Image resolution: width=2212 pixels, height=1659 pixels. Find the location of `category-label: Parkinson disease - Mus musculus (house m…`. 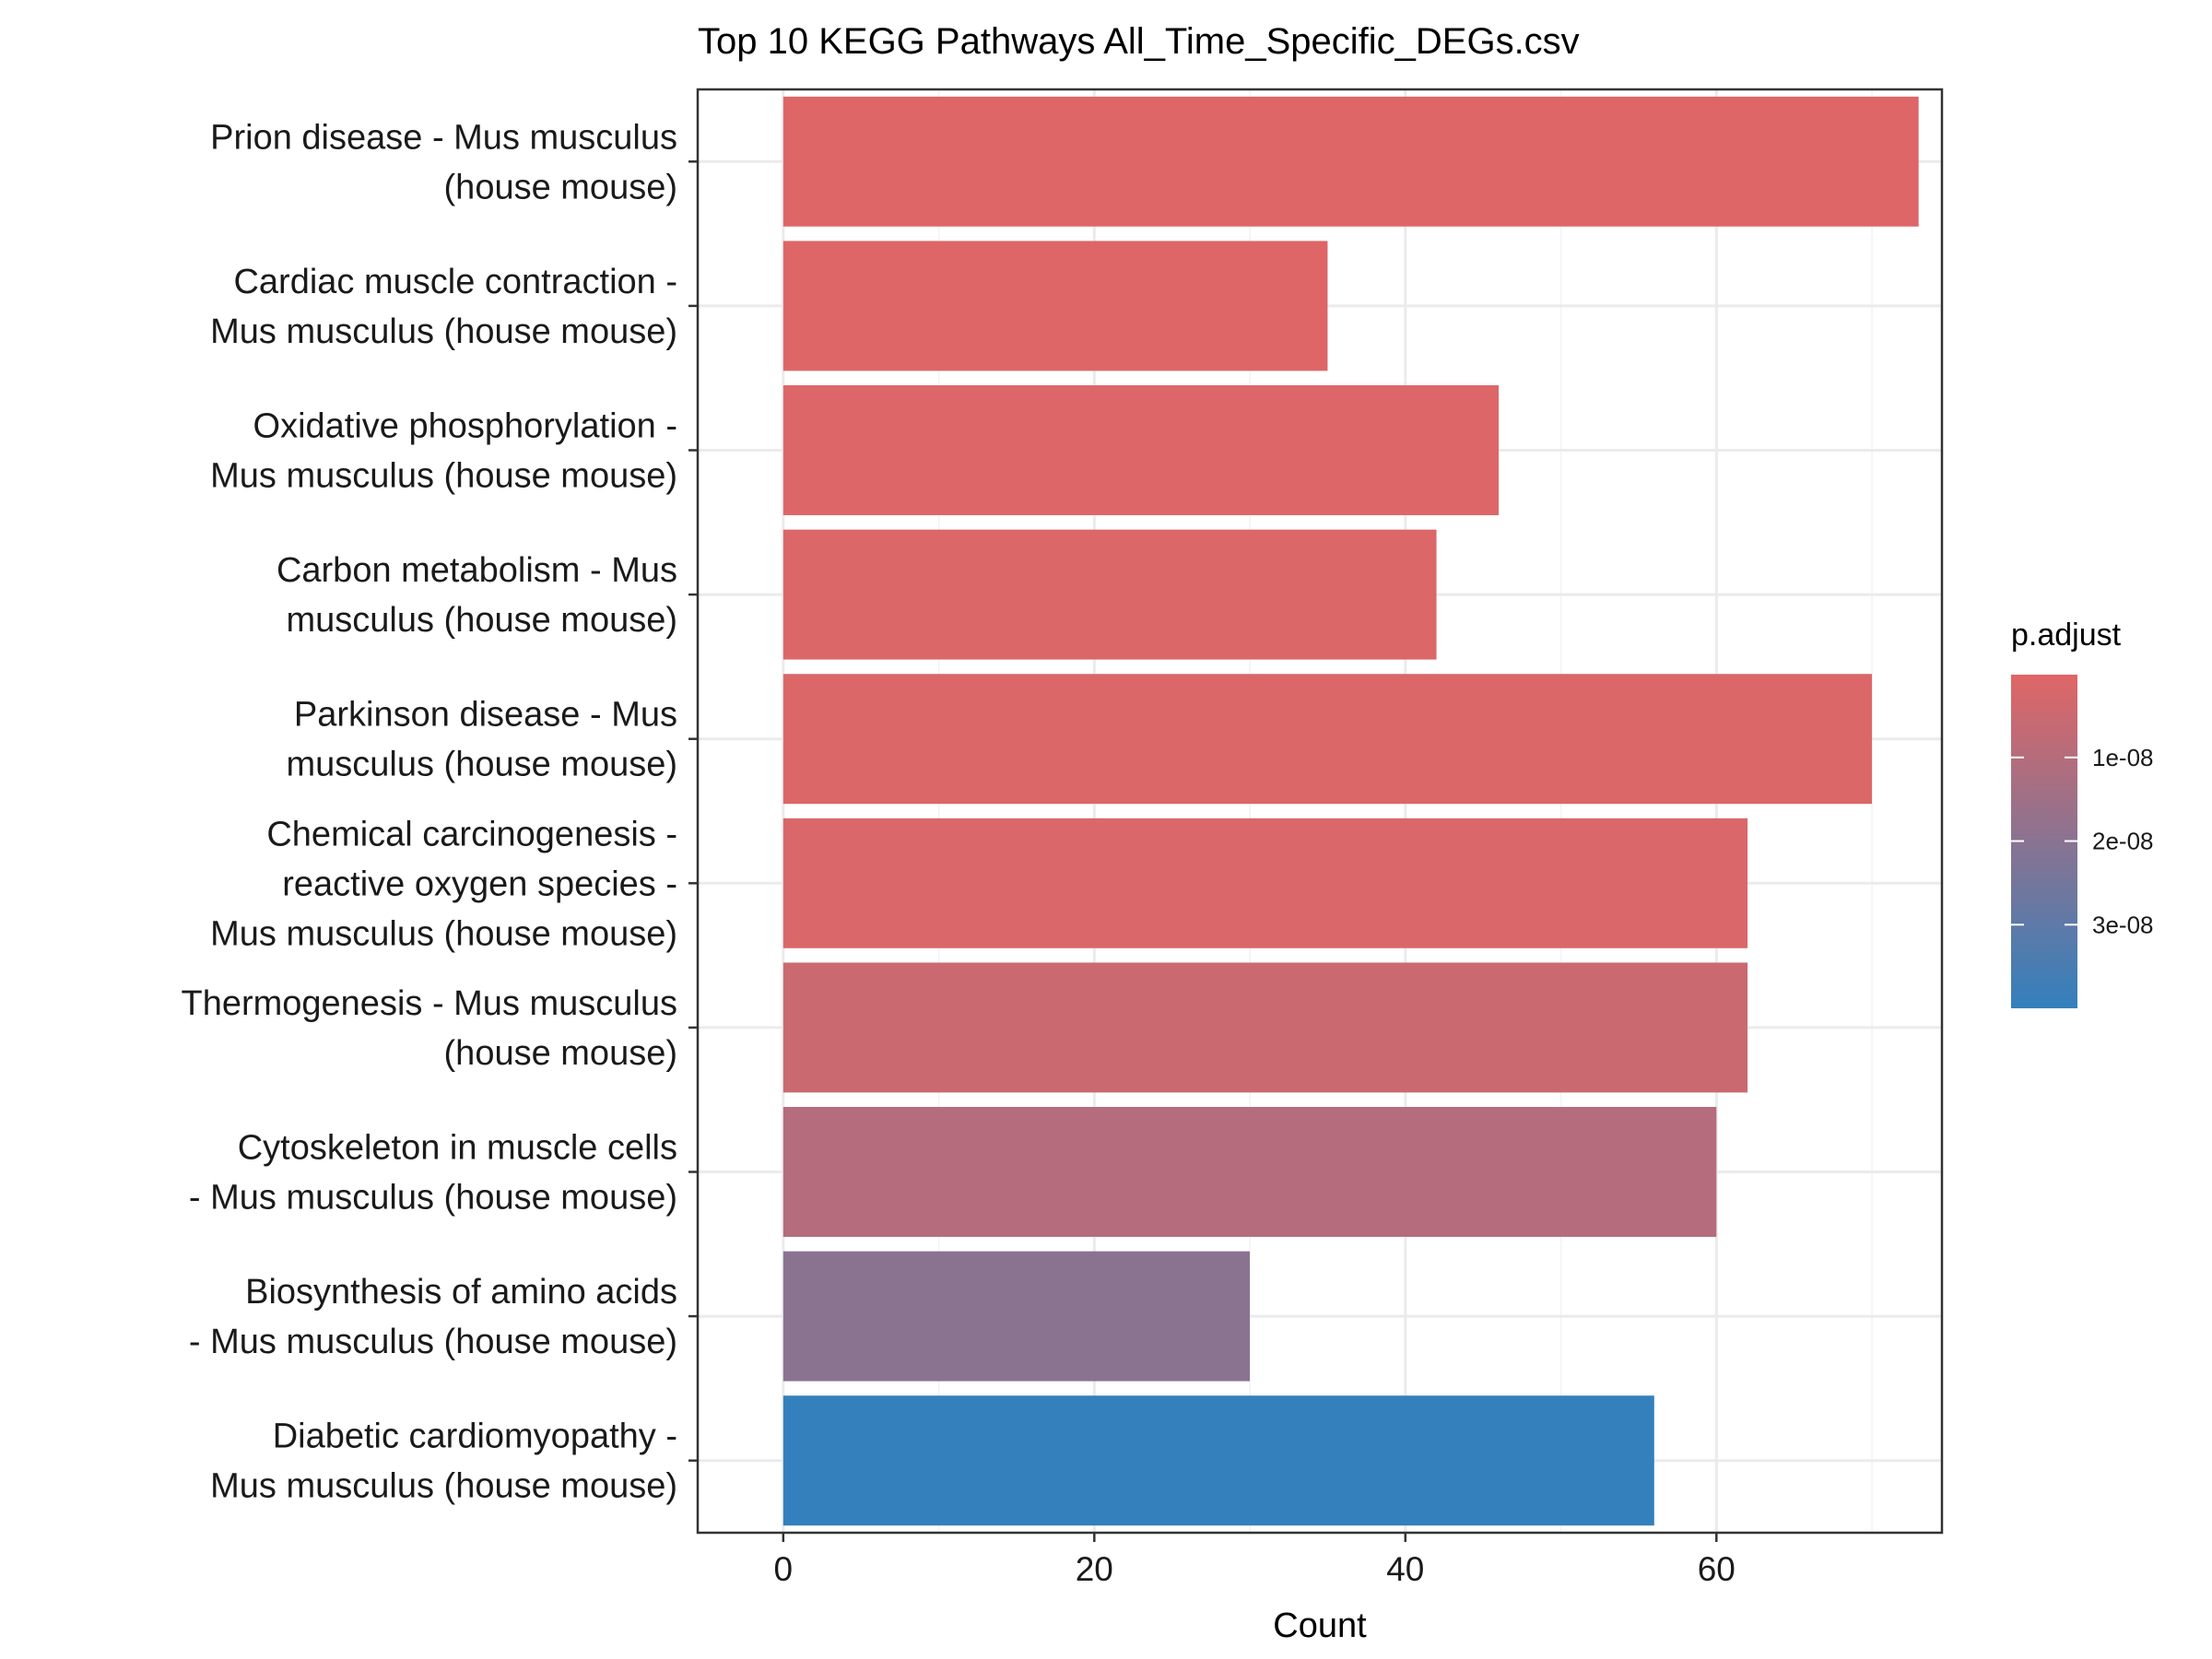

category-label: Parkinson disease - Mus musculus (house m… is located at coordinates (481, 740).